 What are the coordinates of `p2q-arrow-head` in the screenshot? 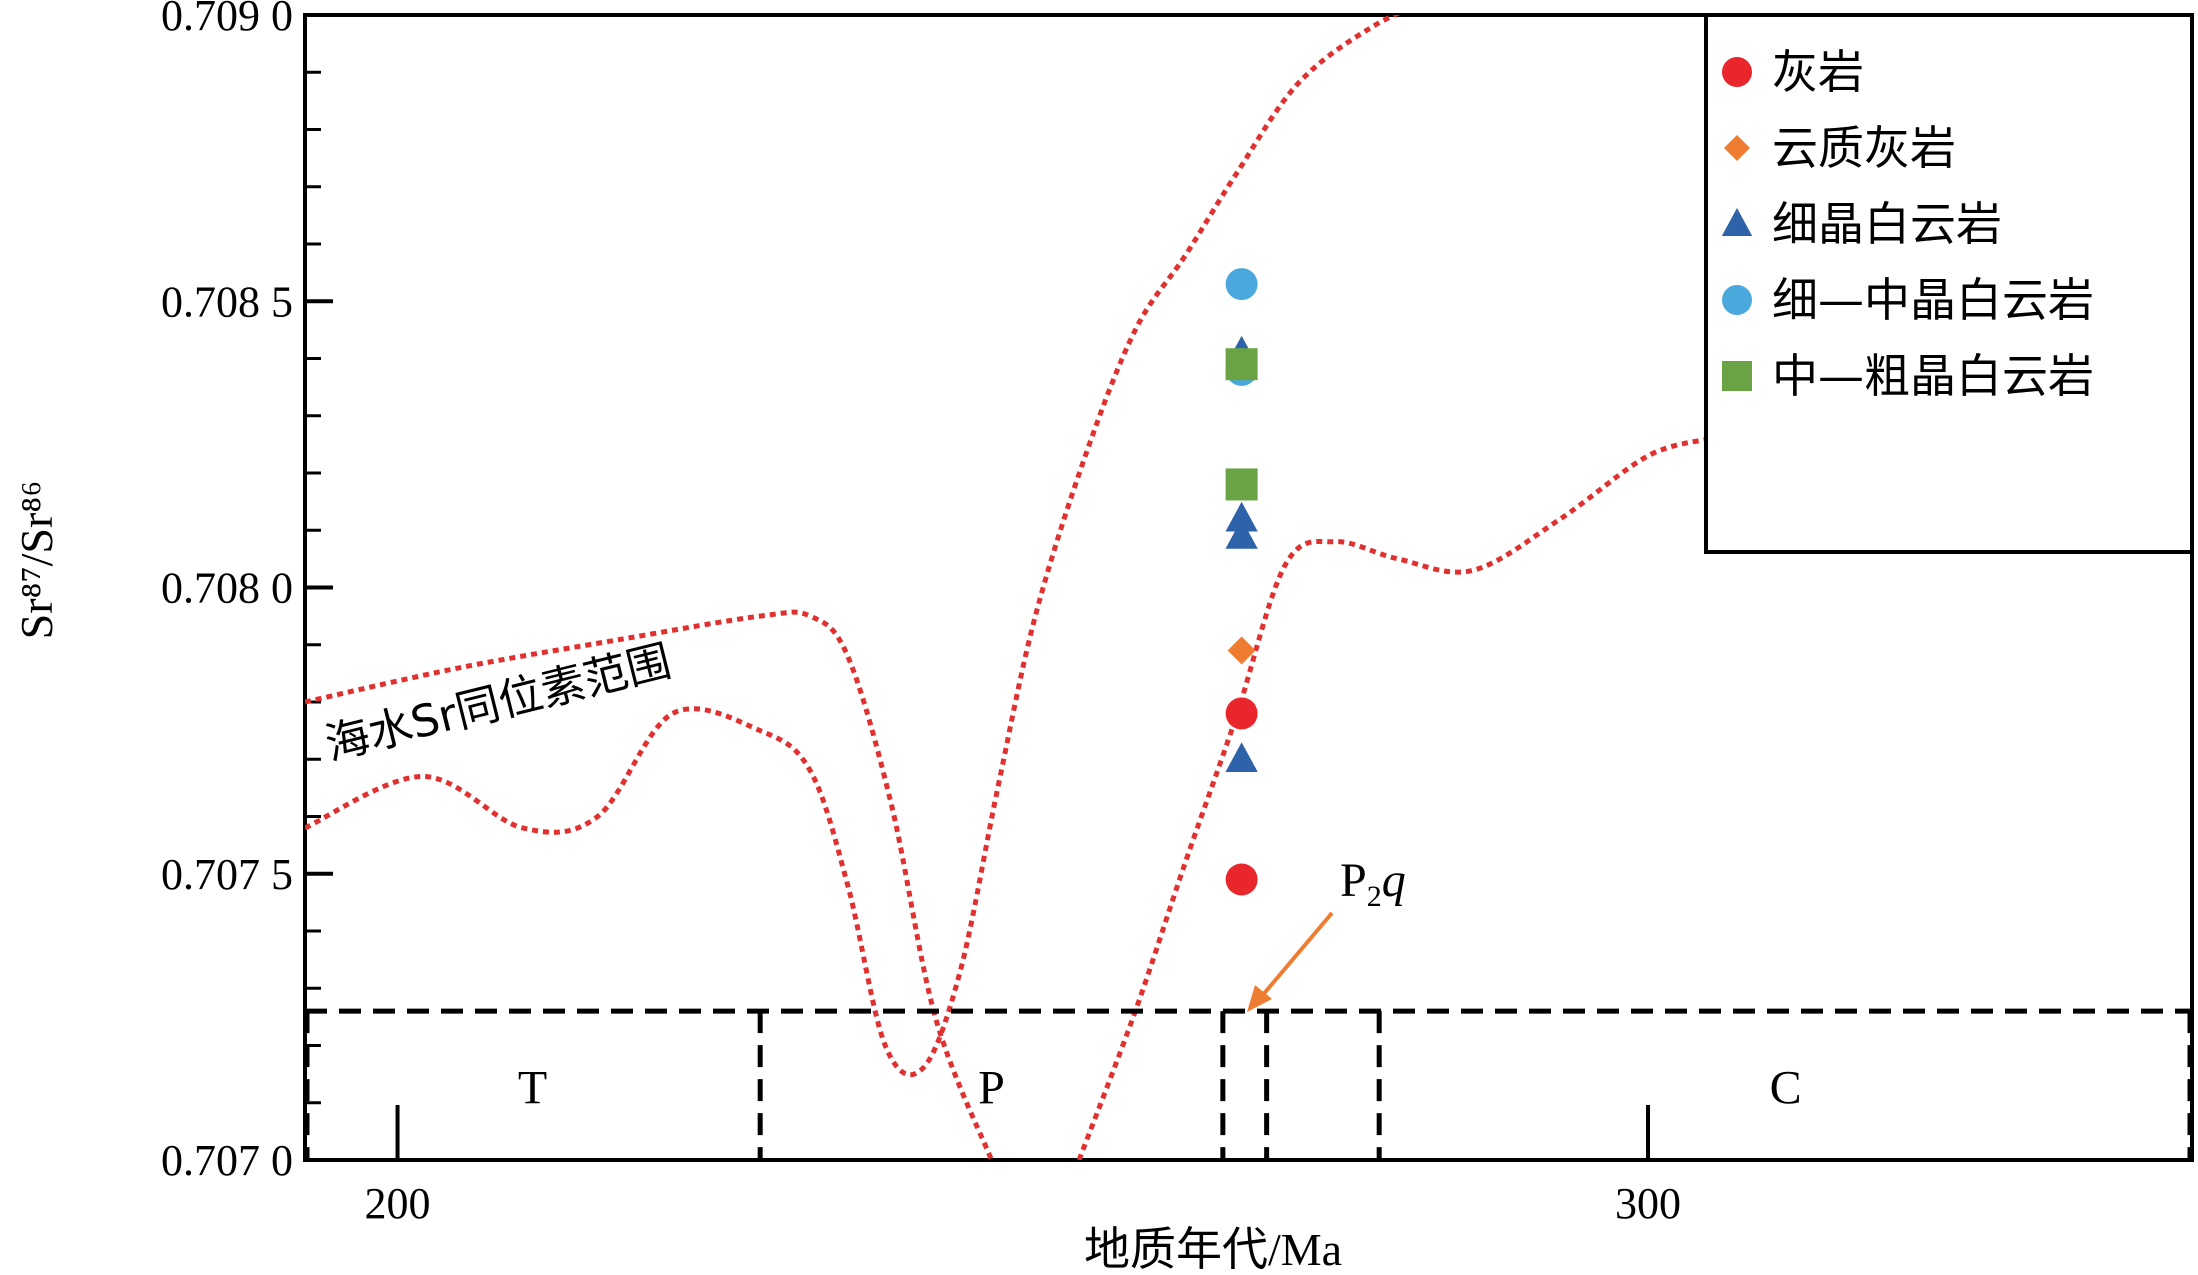 It's located at (1259, 998).